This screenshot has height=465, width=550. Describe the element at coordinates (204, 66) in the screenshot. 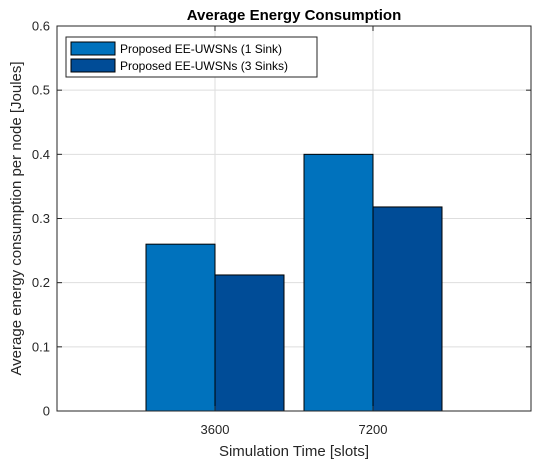

I see `legend-label-3-sinks: Proposed EE-UWSNs (3 Sinks)` at that location.